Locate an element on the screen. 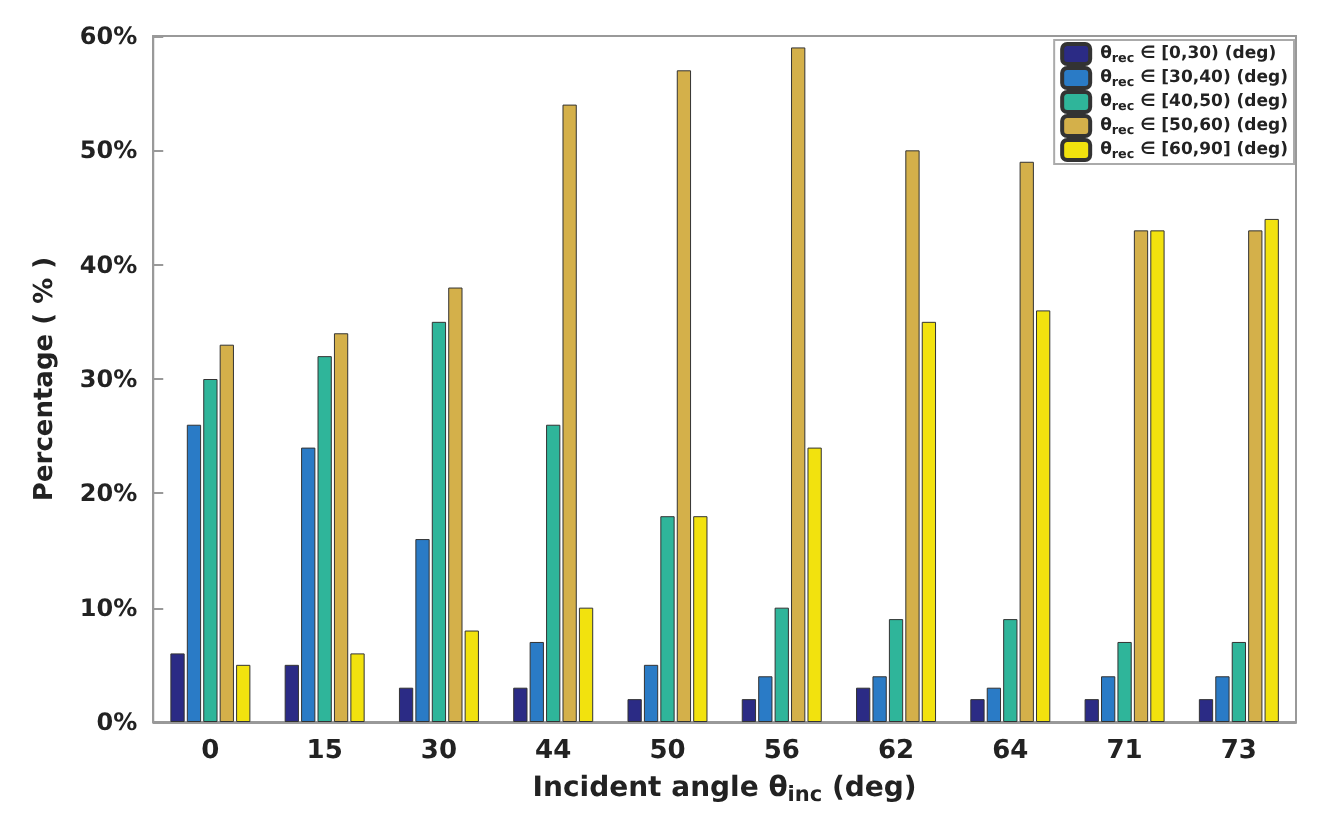  x-tick-label: 56 is located at coordinates (781, 751).